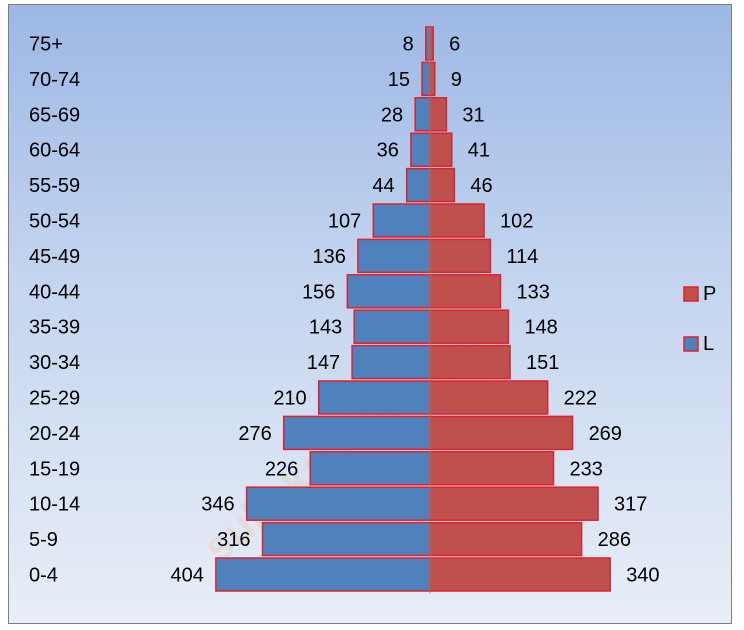  What do you see at coordinates (217, 505) in the screenshot?
I see `data-label-L: 346` at bounding box center [217, 505].